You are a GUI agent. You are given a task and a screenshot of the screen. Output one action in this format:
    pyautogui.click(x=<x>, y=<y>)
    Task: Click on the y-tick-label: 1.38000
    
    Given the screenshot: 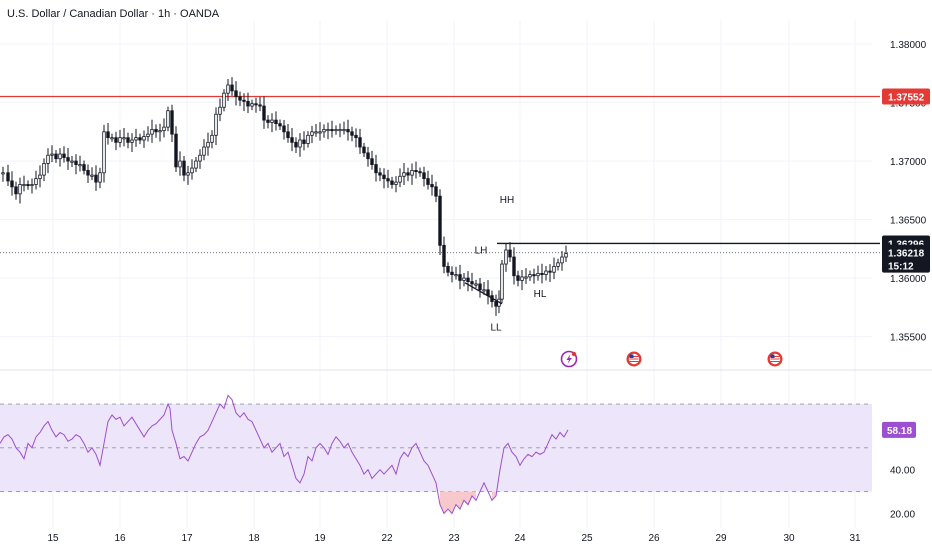 What is the action you would take?
    pyautogui.click(x=908, y=45)
    